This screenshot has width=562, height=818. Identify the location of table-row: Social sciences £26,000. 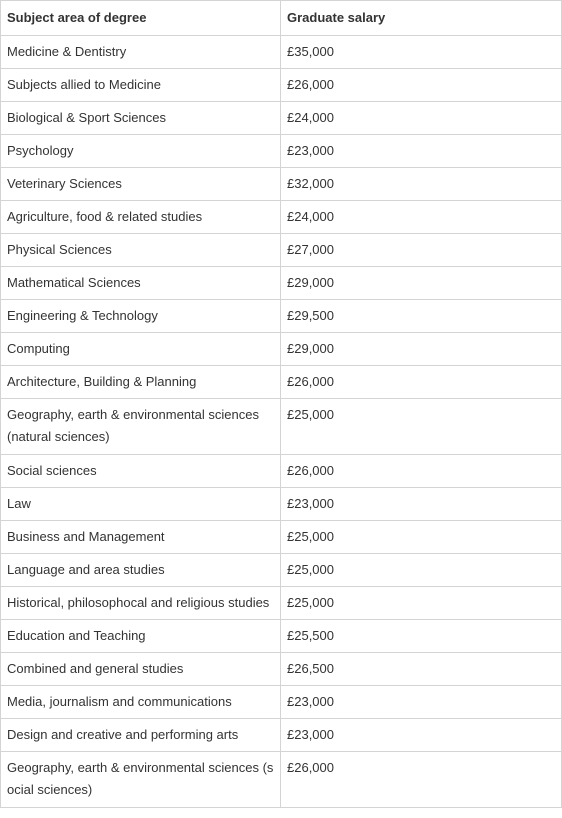
(281, 471).